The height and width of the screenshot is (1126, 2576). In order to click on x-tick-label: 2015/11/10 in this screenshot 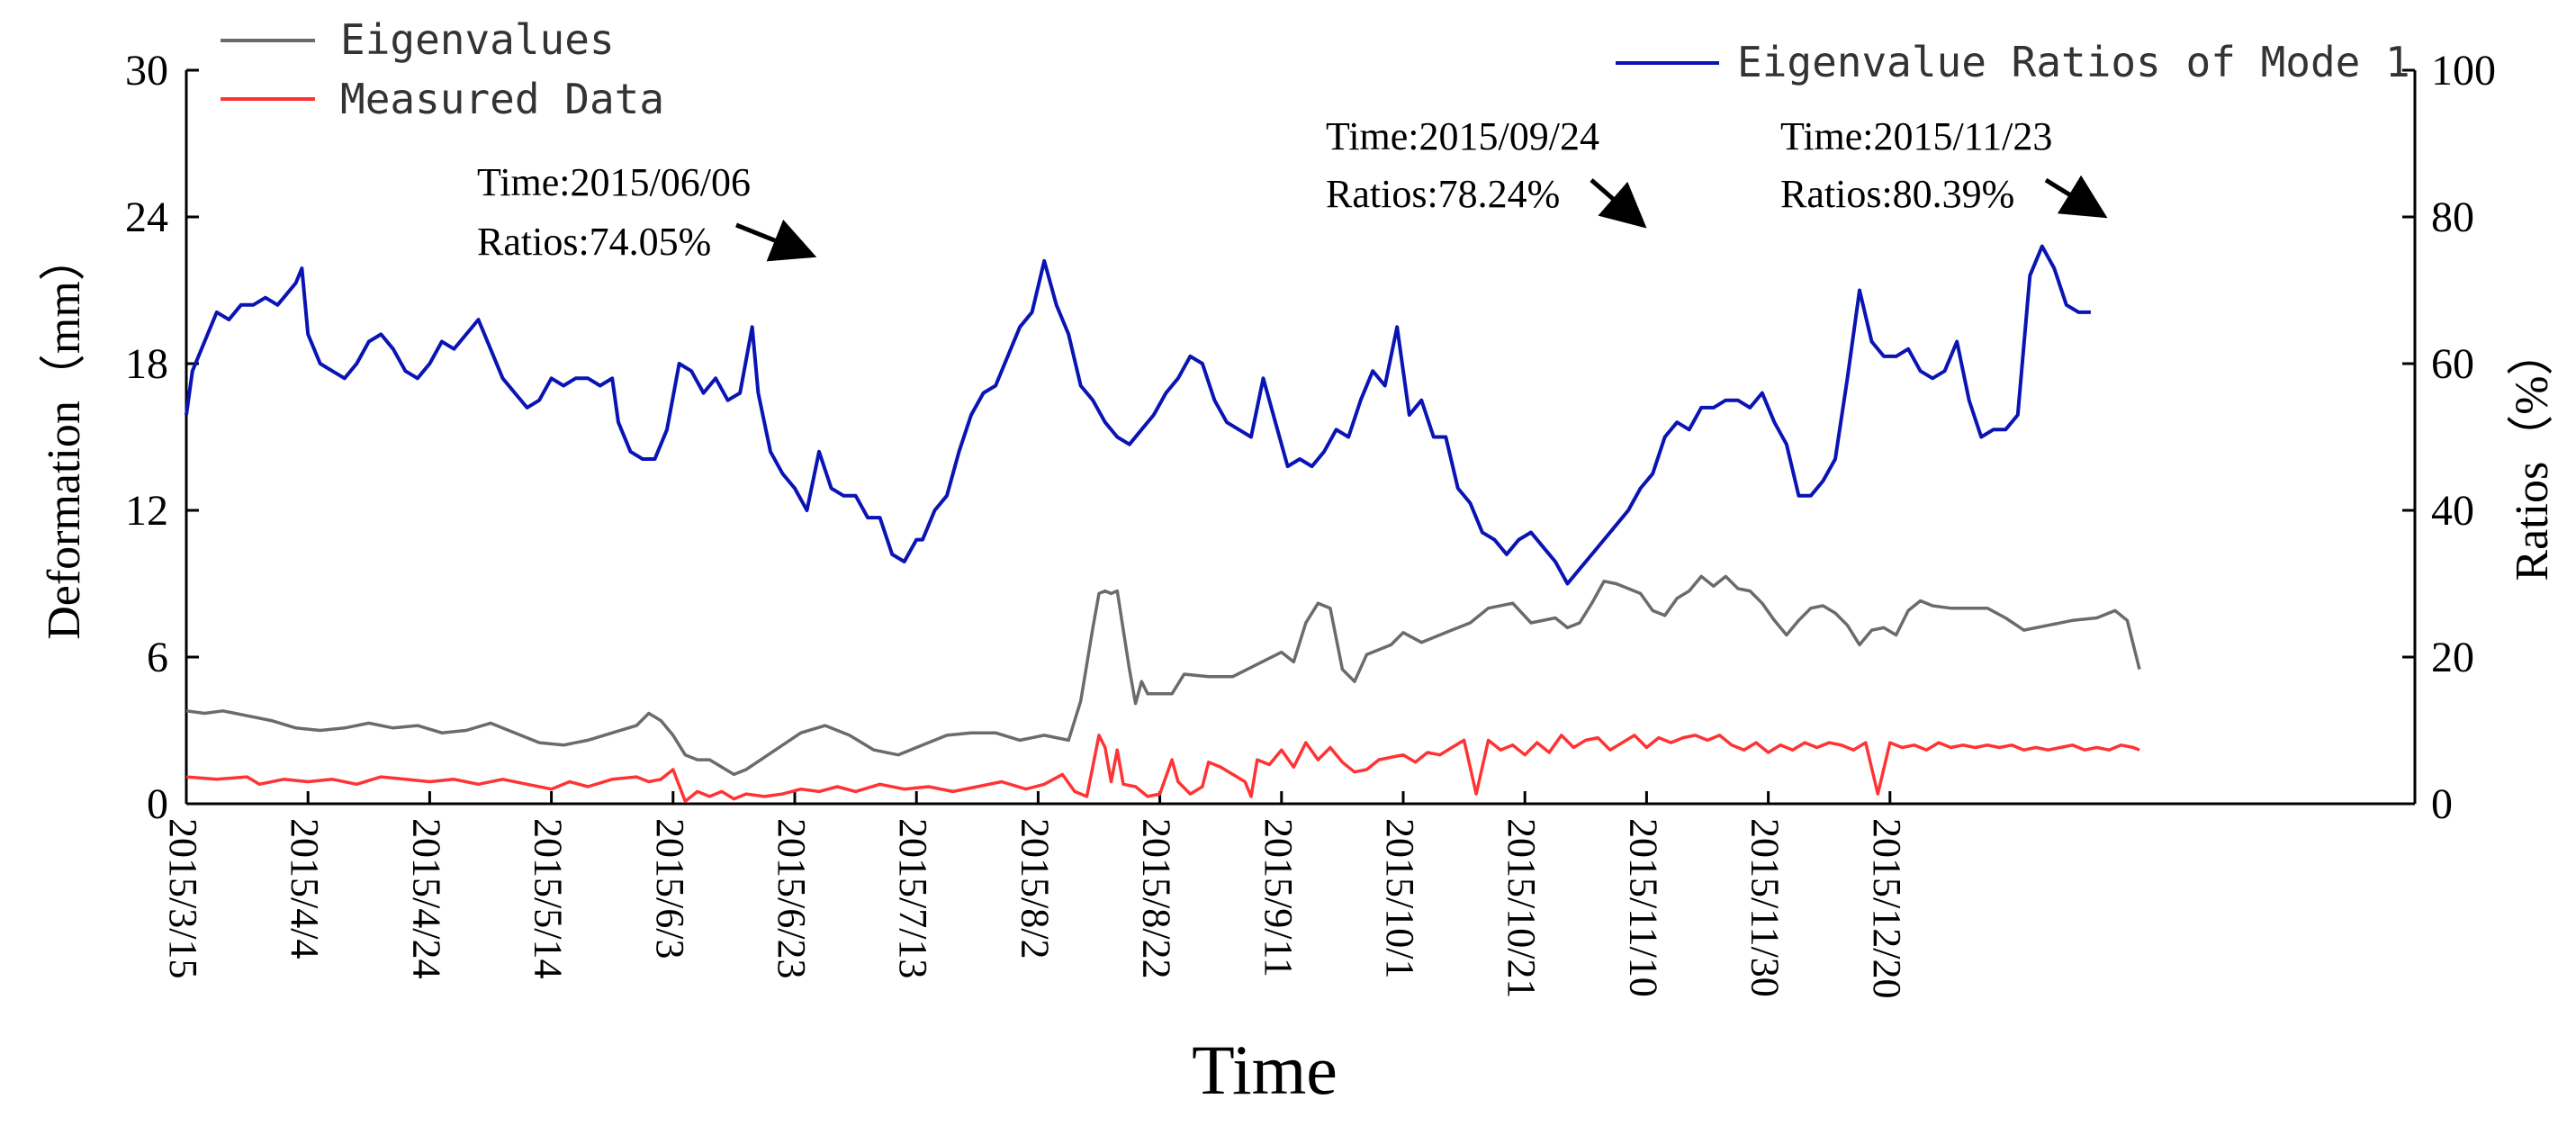, I will do `click(1643, 907)`.